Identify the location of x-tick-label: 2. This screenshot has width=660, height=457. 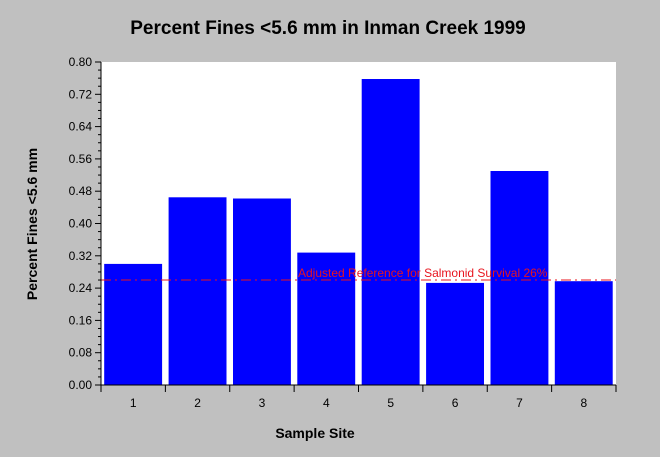
(197, 403).